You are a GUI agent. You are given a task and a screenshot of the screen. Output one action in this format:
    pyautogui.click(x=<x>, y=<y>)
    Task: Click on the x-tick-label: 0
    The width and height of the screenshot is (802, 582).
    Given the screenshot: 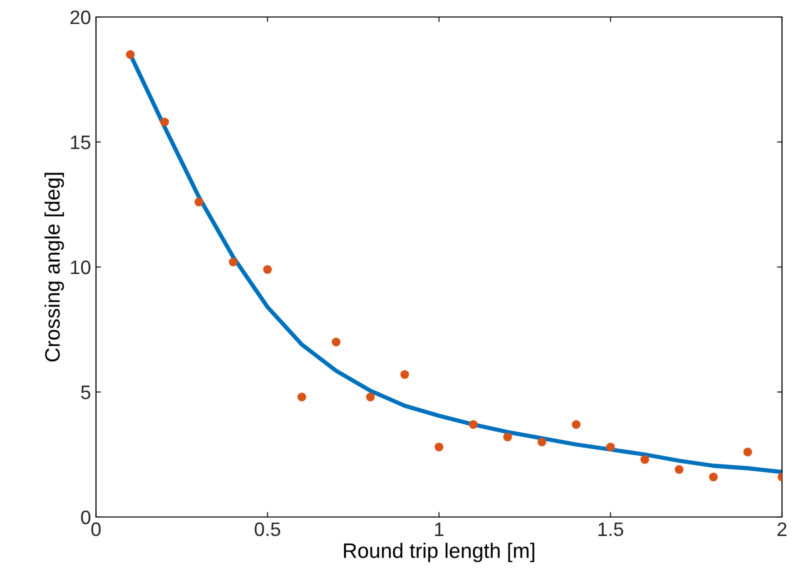 What is the action you would take?
    pyautogui.click(x=96, y=529)
    